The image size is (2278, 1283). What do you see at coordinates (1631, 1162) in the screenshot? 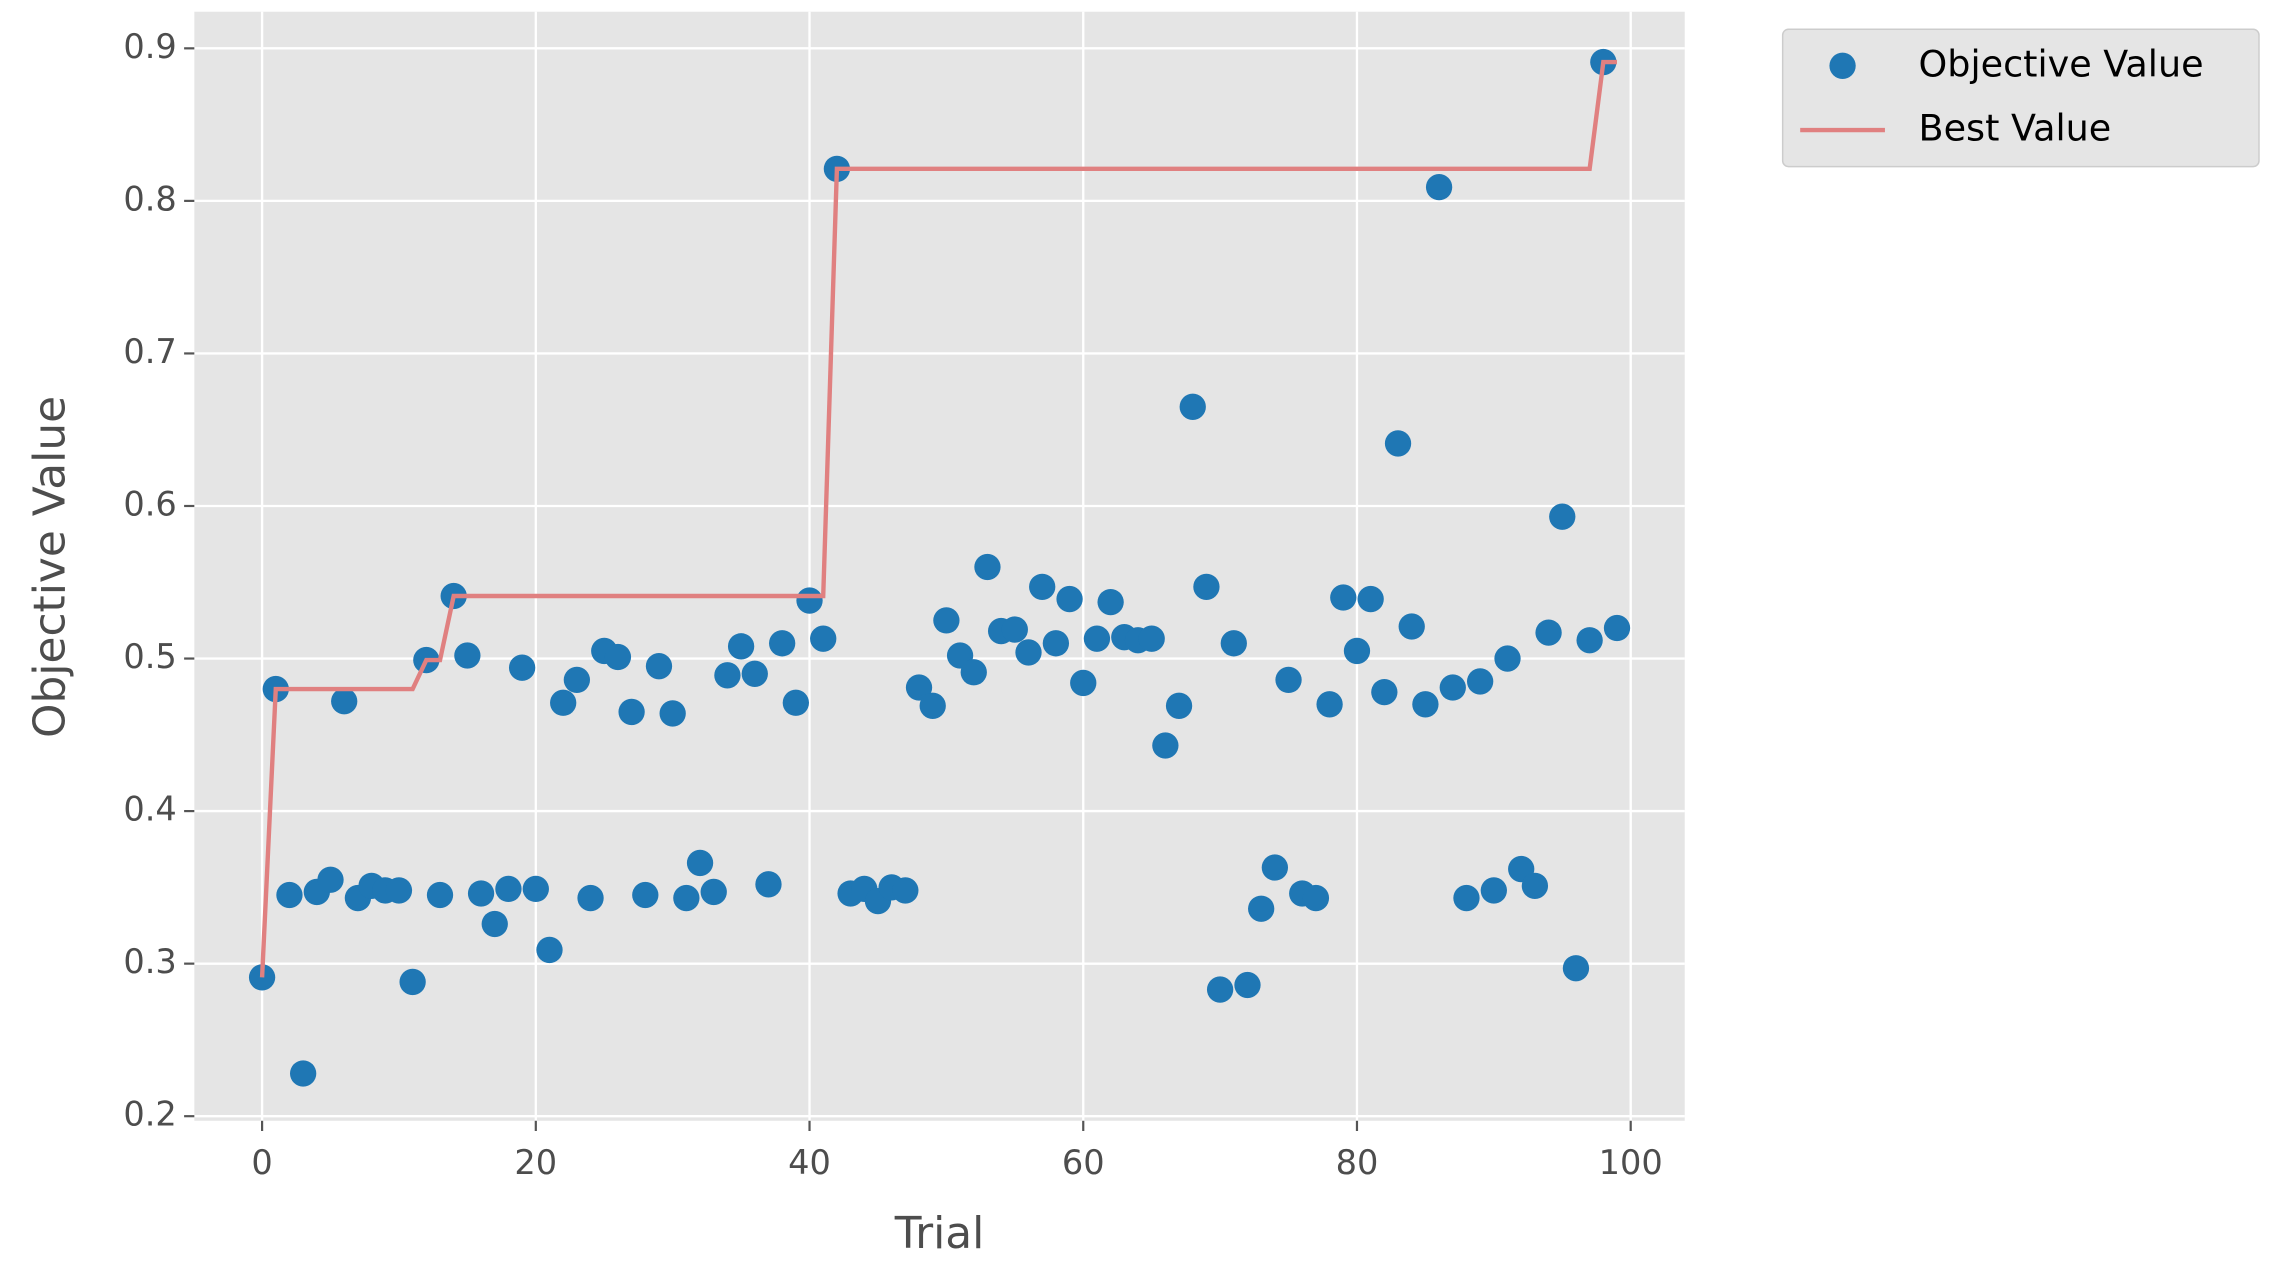
I see `x-tick-label: 100` at bounding box center [1631, 1162].